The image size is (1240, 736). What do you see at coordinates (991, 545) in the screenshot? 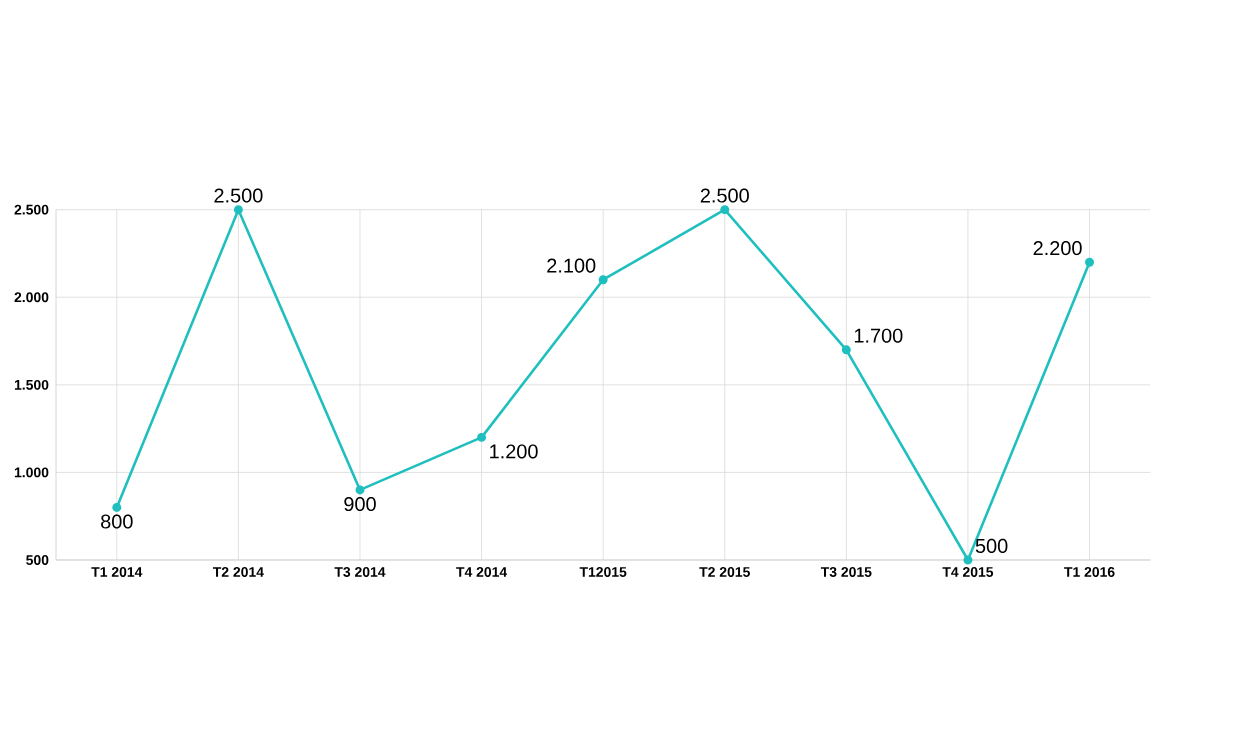
I see `data-label: 500` at bounding box center [991, 545].